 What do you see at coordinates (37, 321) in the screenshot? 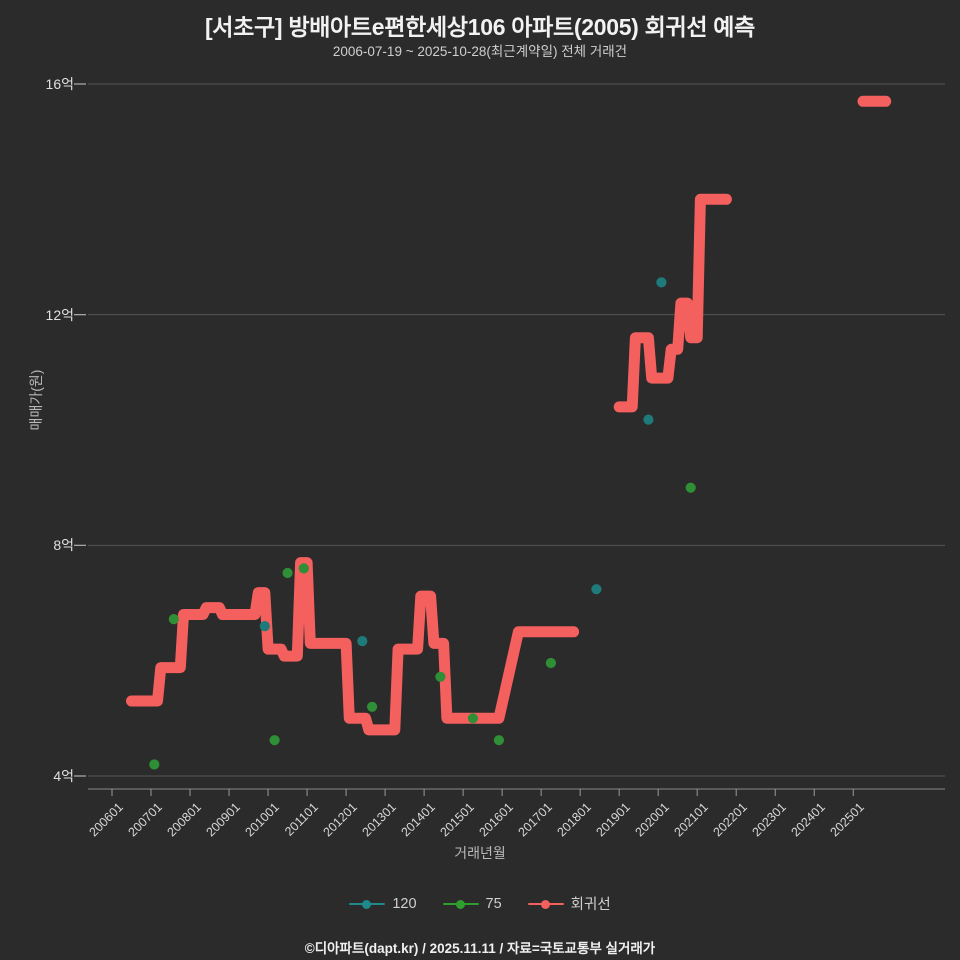
I see `y-tick-label-wrap: 12억` at bounding box center [37, 321].